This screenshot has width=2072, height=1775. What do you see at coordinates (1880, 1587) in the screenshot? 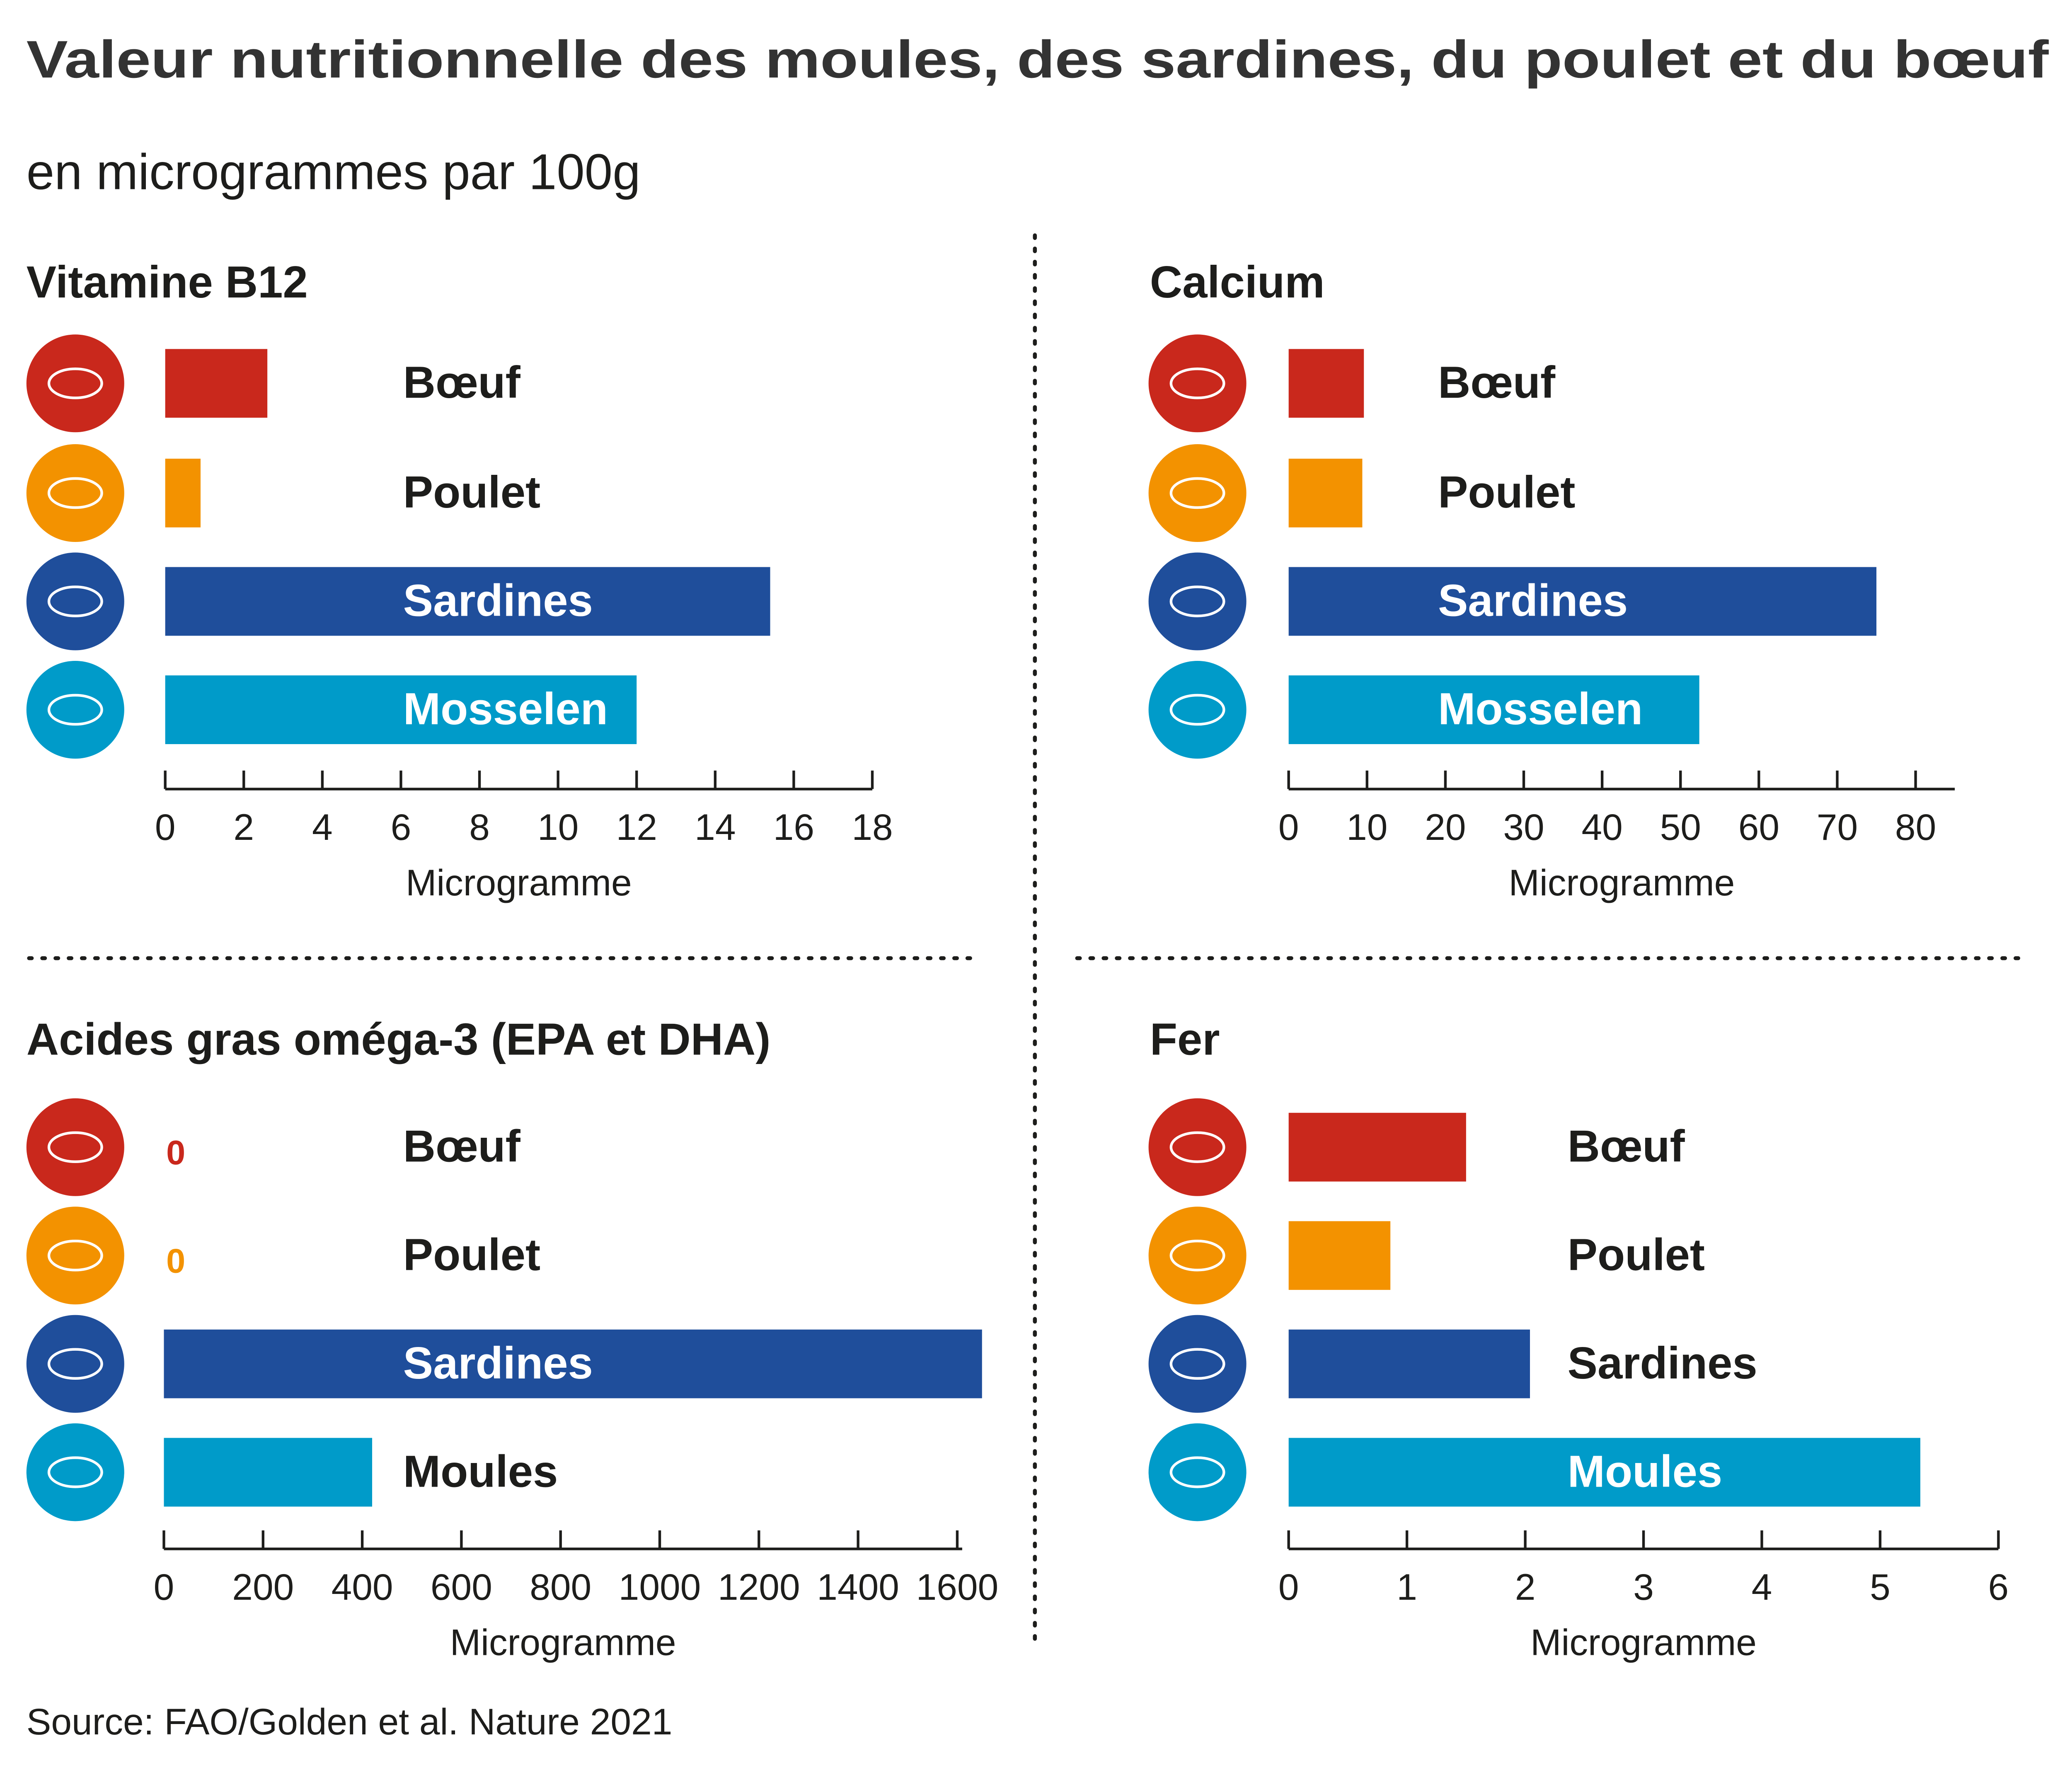
I see `x-tick-label: 5` at bounding box center [1880, 1587].